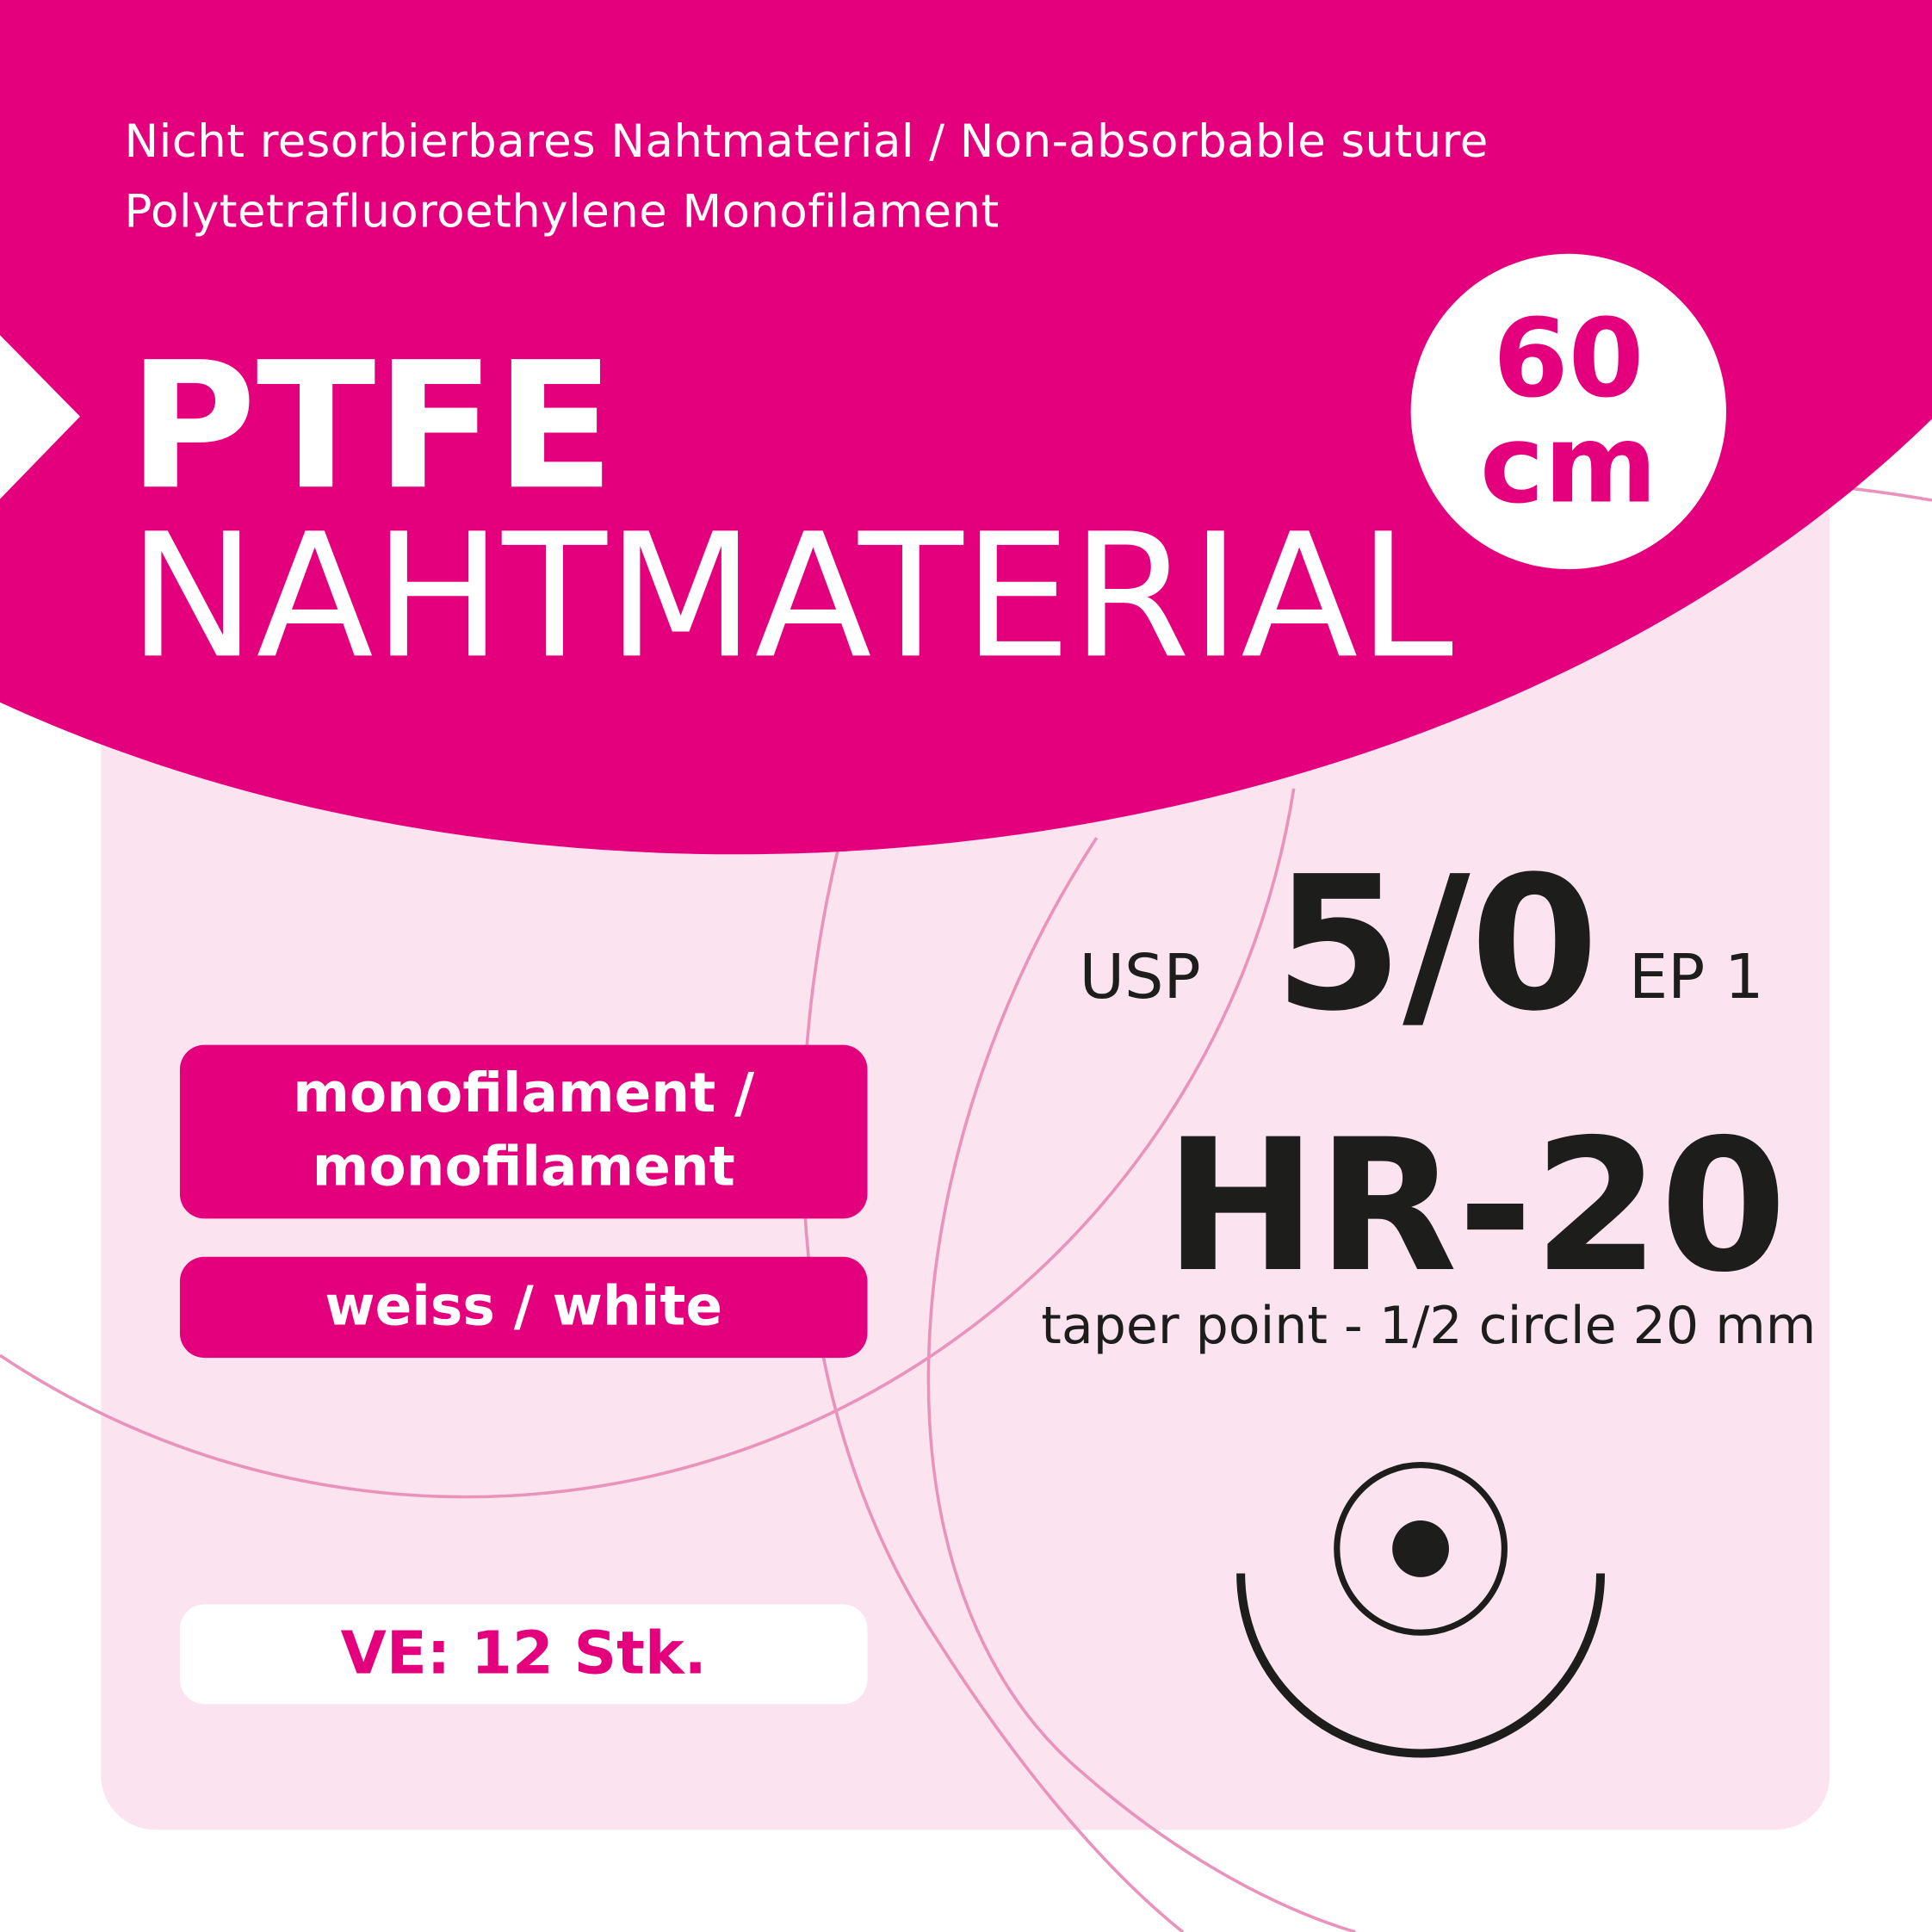  Describe the element at coordinates (1568, 358) in the screenshot. I see `length-value: 60` at that location.